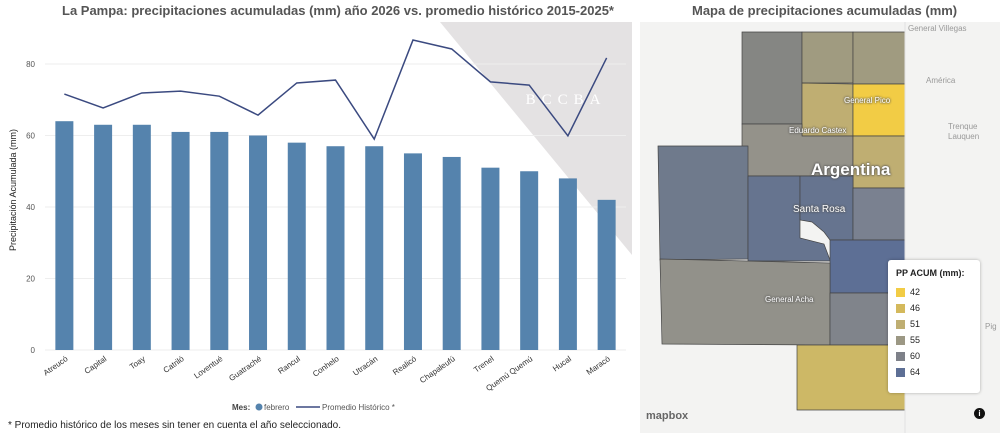 This screenshot has width=1007, height=433. What do you see at coordinates (938, 308) in the screenshot?
I see `legend-item: 46` at bounding box center [938, 308].